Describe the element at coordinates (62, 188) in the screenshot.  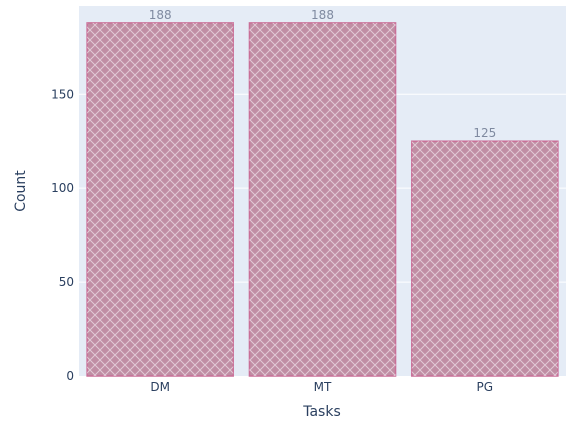
I see `y-tick-label: 100` at that location.